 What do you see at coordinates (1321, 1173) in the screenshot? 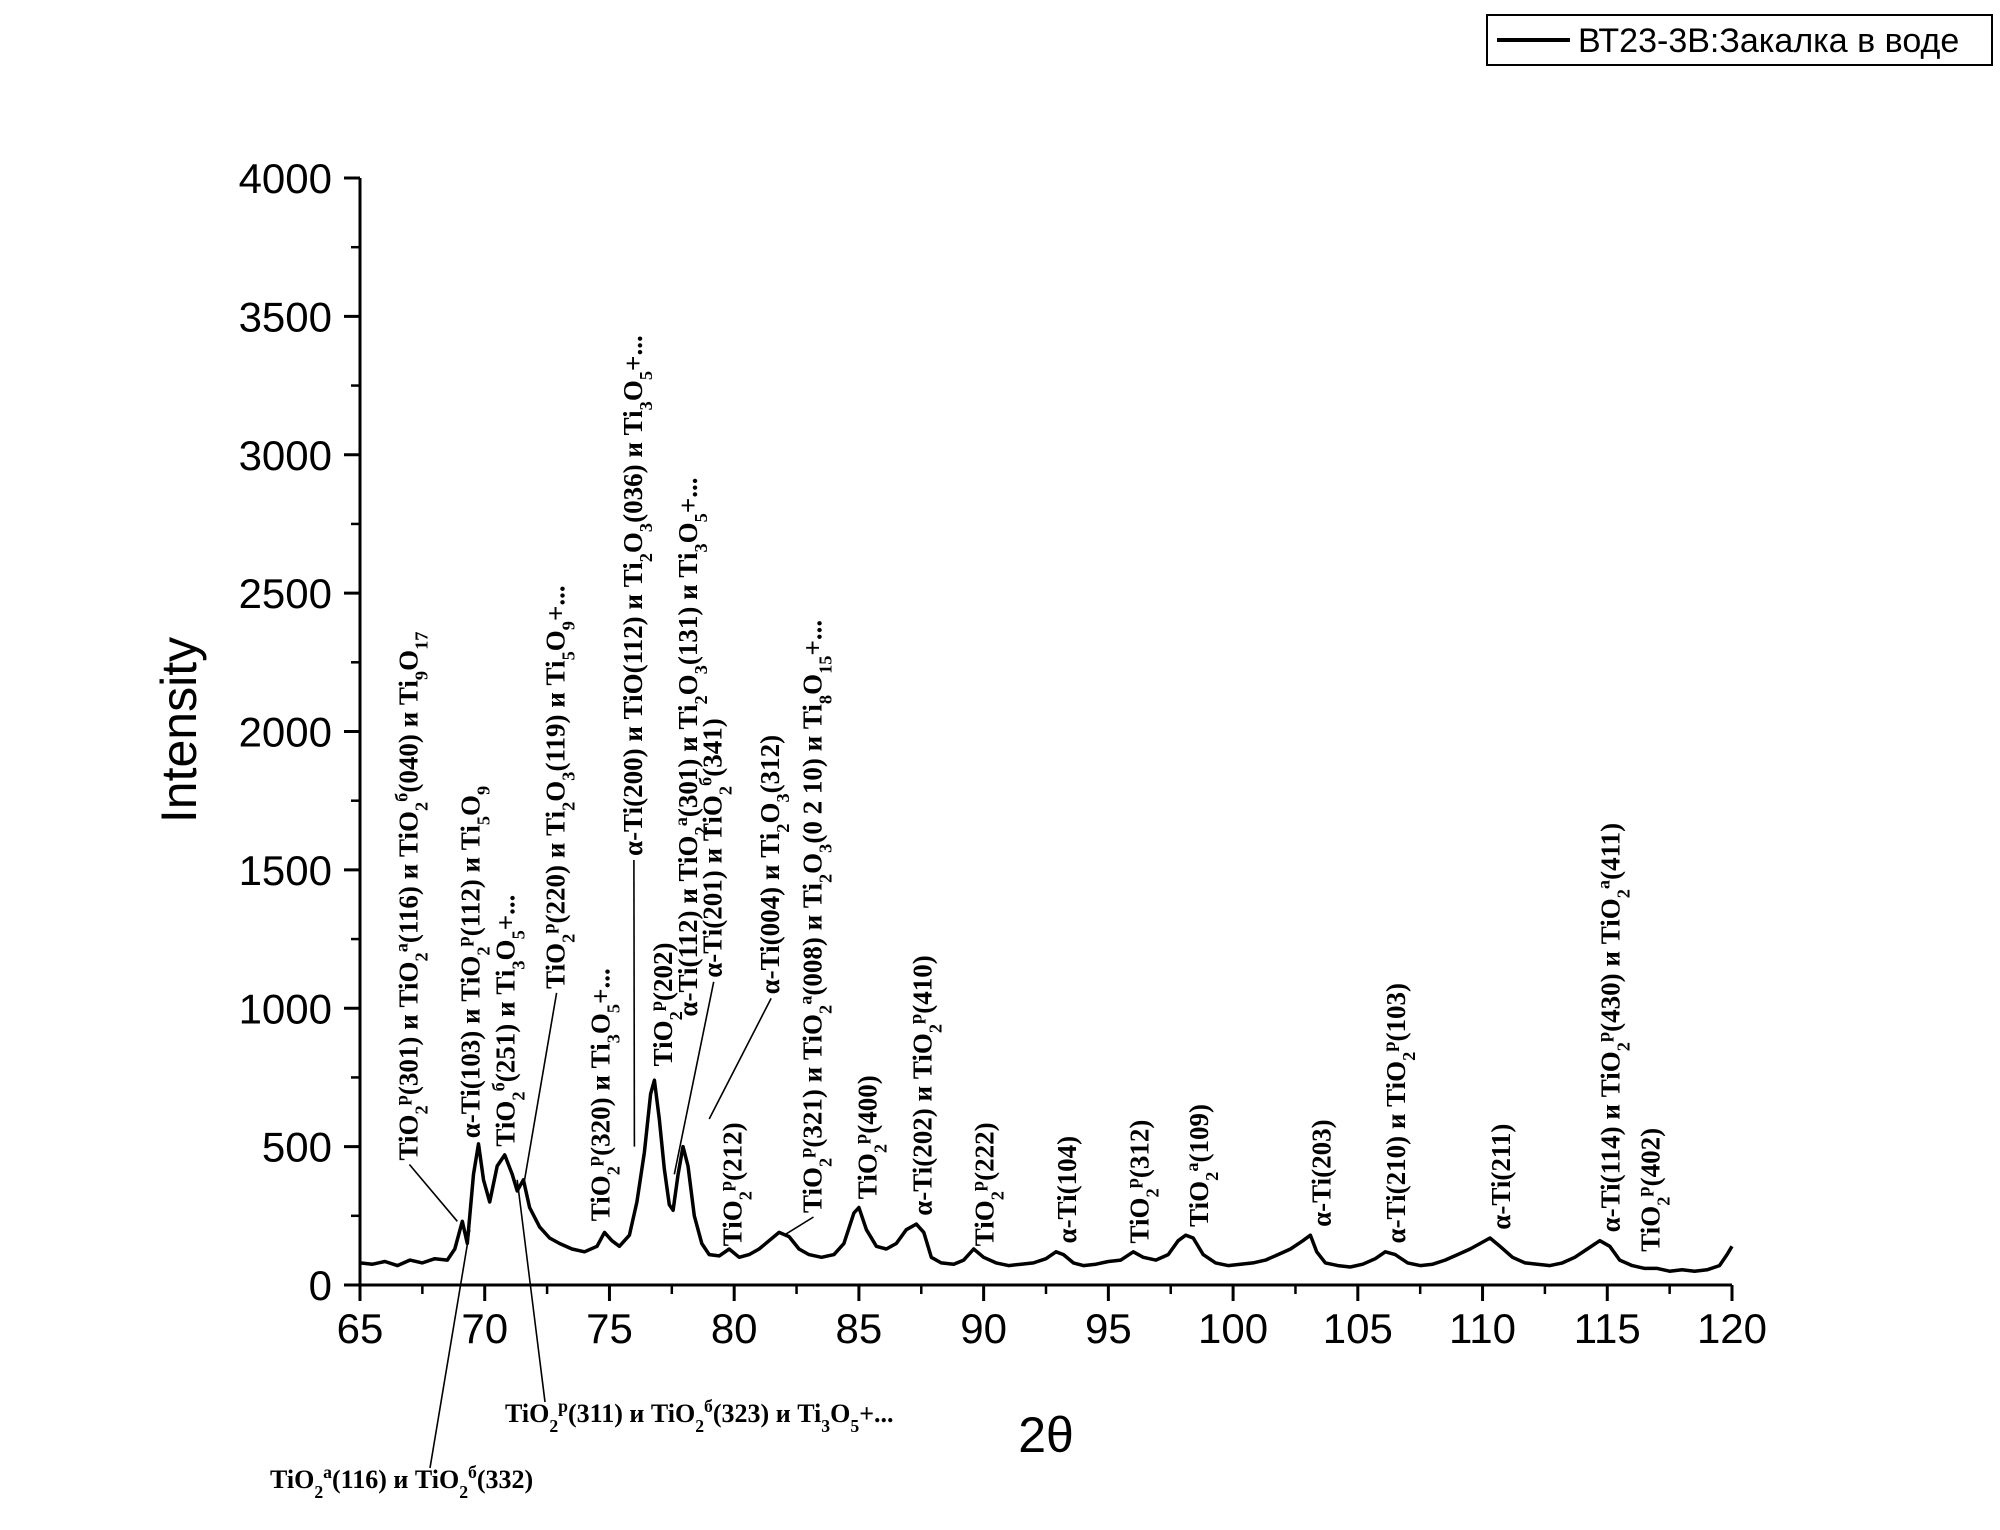
I see `peak-label: α-Ti(203)` at bounding box center [1321, 1173].